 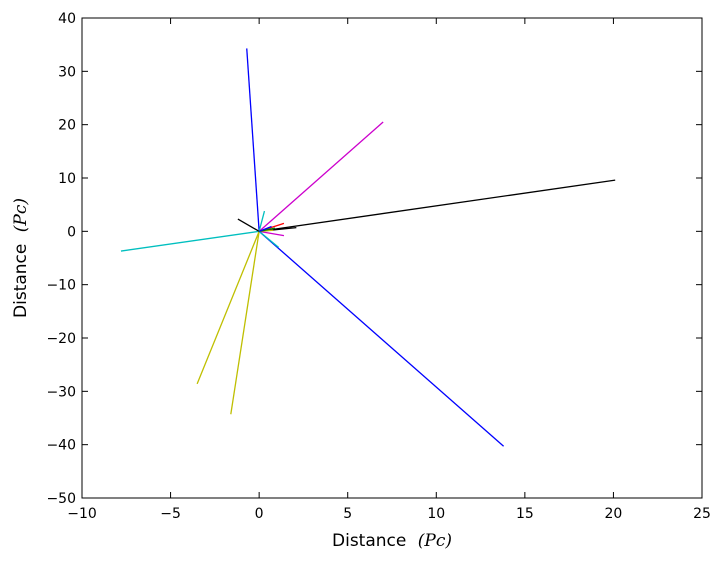 What do you see at coordinates (67, 19) in the screenshot?
I see `y-tick-label: 40` at bounding box center [67, 19].